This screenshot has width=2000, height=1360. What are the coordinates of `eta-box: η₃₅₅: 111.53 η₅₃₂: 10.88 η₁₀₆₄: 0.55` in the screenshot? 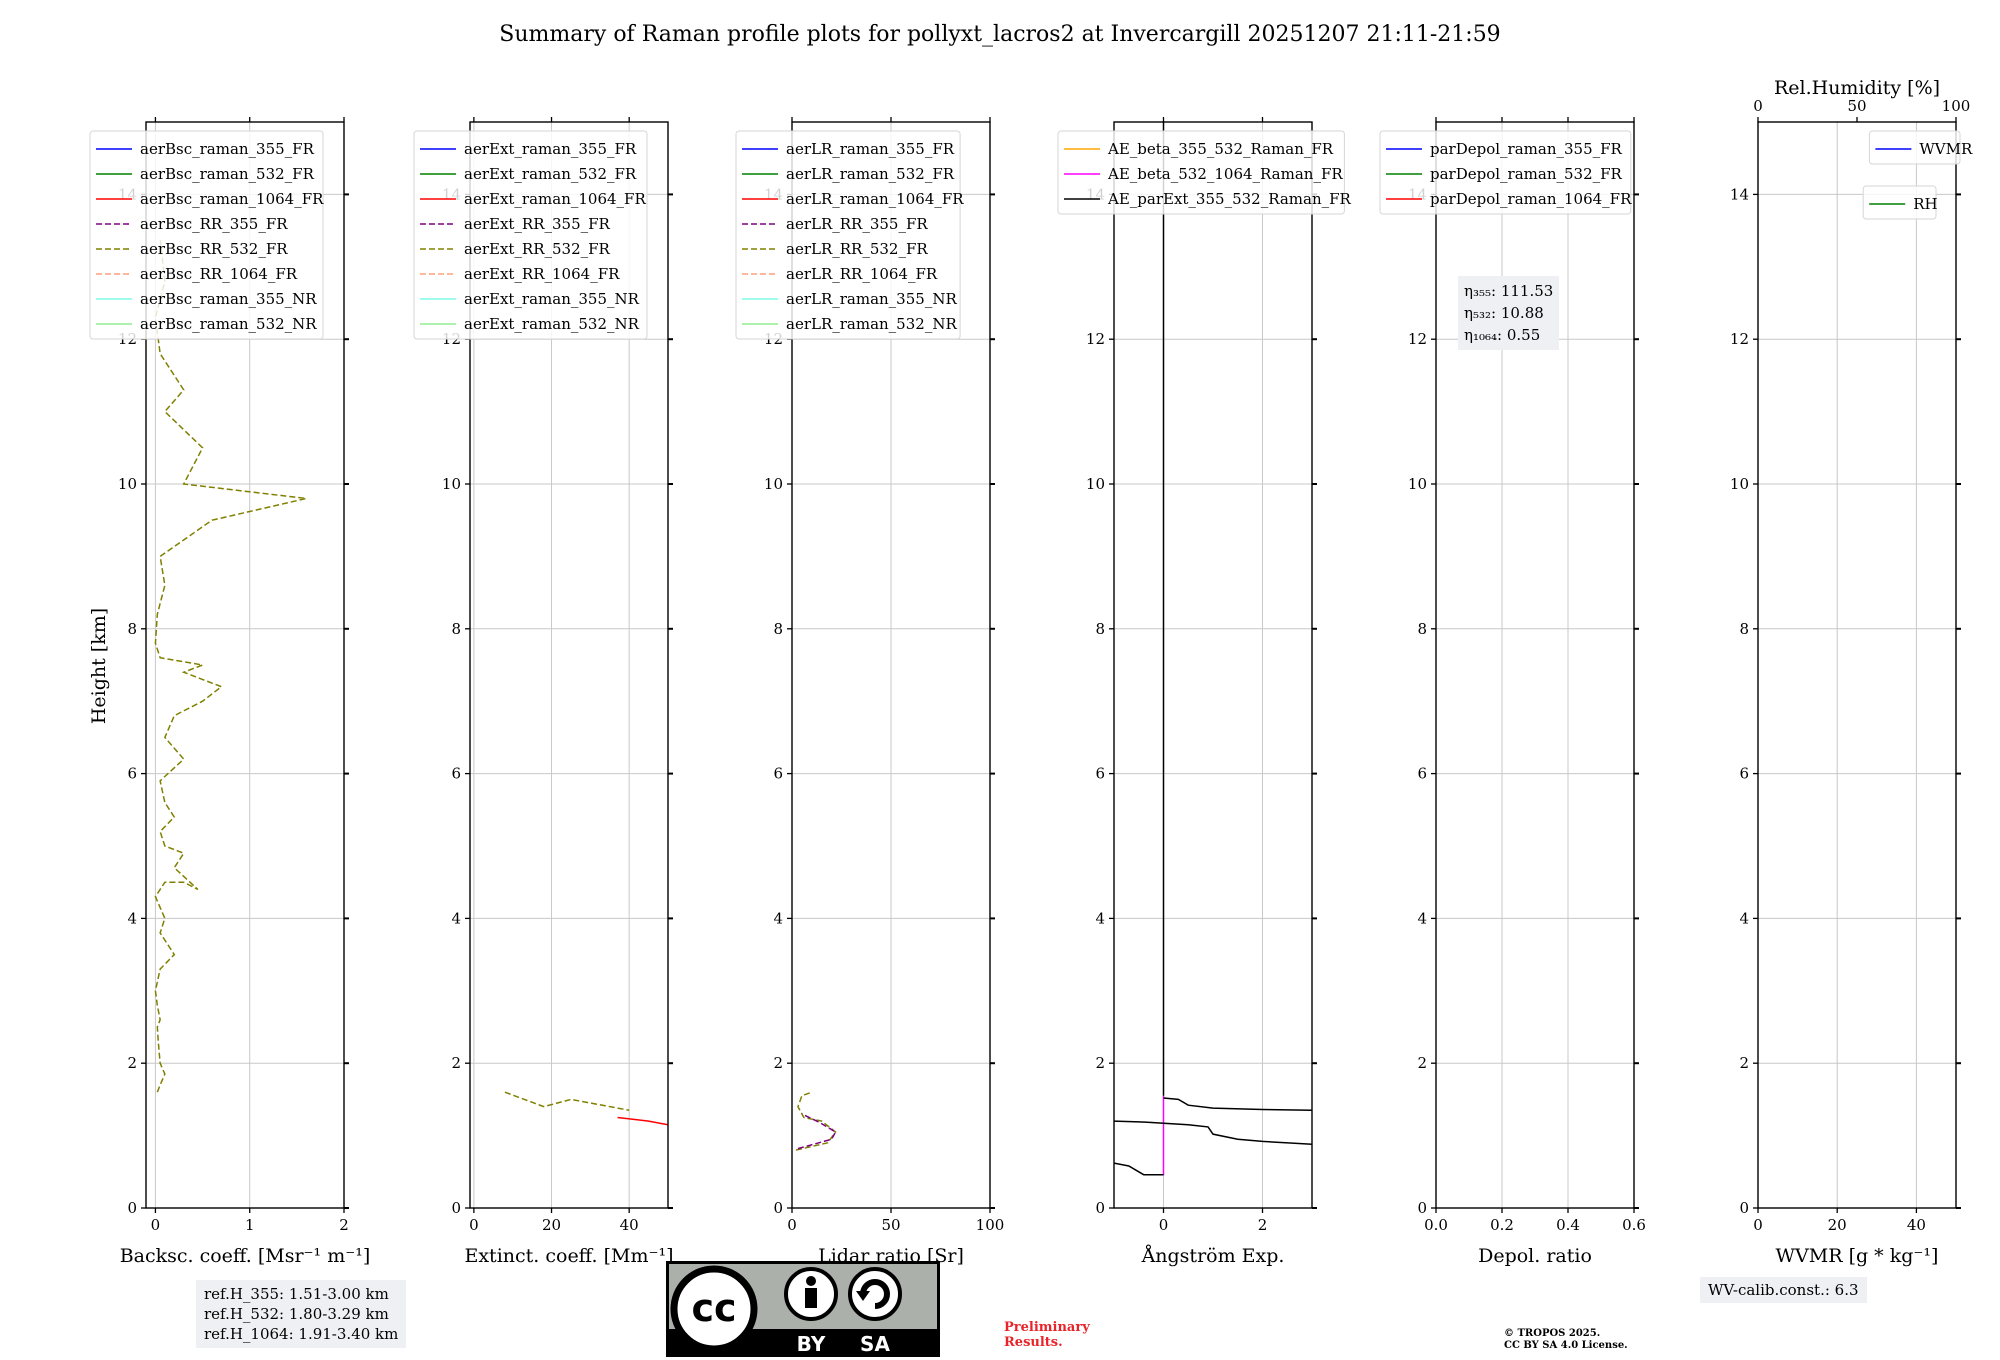 It's located at (1509, 313).